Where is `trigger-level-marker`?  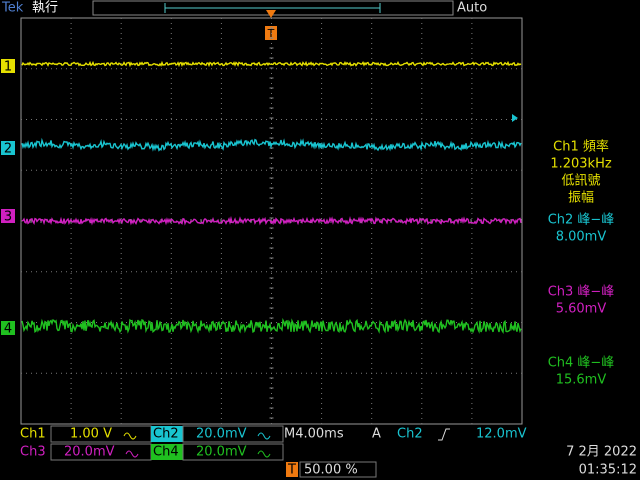 trigger-level-marker is located at coordinates (515, 118).